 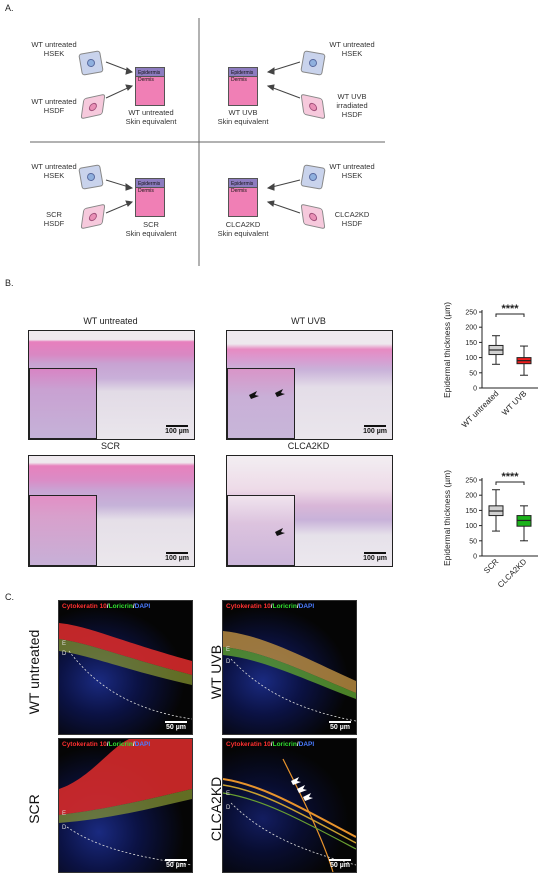 What do you see at coordinates (243, 197) in the screenshot?
I see `q4-skin-equivalent-icon: Epidermis Dermis` at bounding box center [243, 197].